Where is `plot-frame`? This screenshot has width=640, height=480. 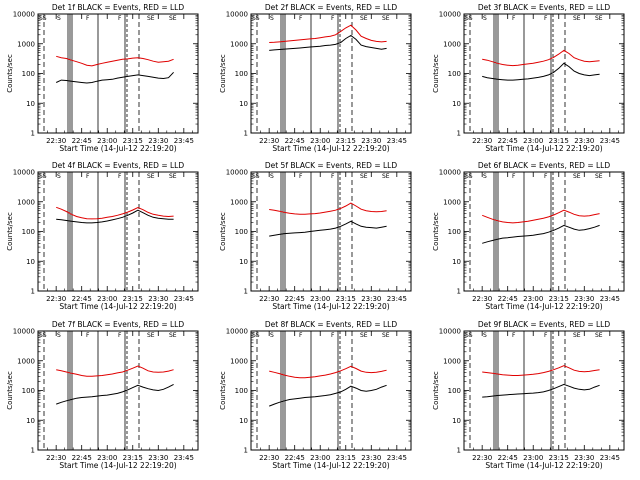
plot-frame is located at coordinates (331, 231).